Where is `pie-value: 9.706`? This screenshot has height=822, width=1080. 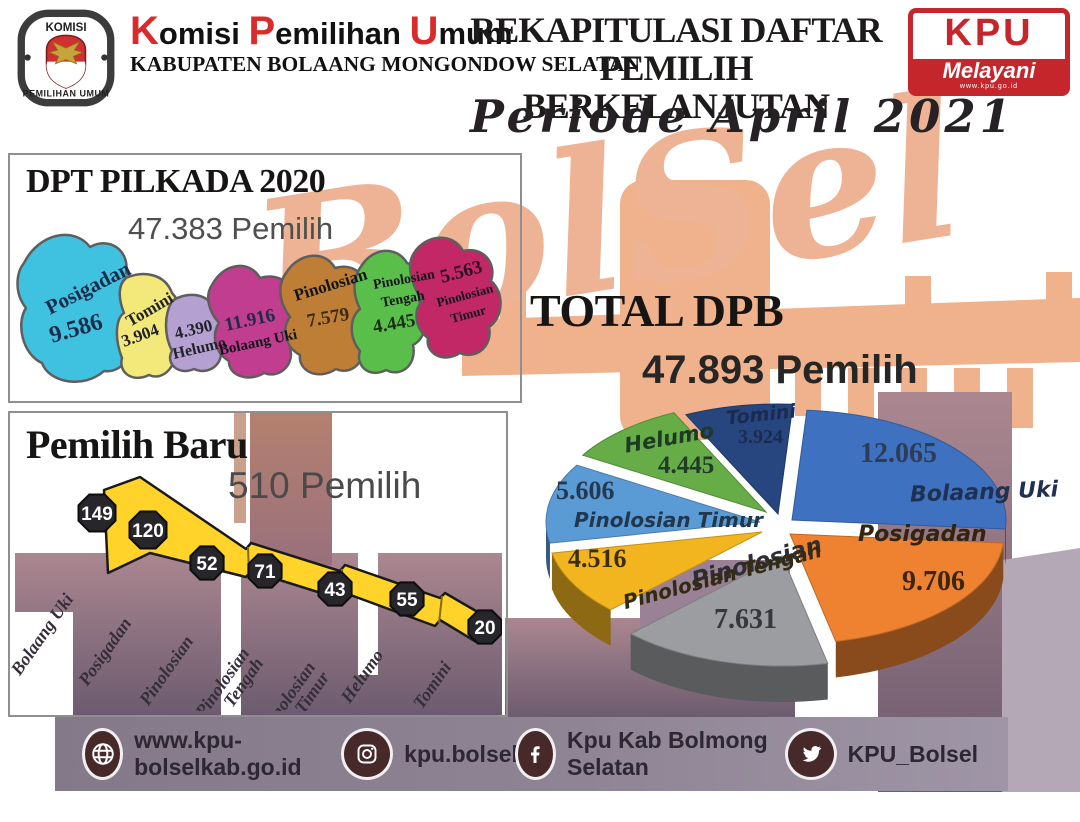 pie-value: 9.706 is located at coordinates (933, 581).